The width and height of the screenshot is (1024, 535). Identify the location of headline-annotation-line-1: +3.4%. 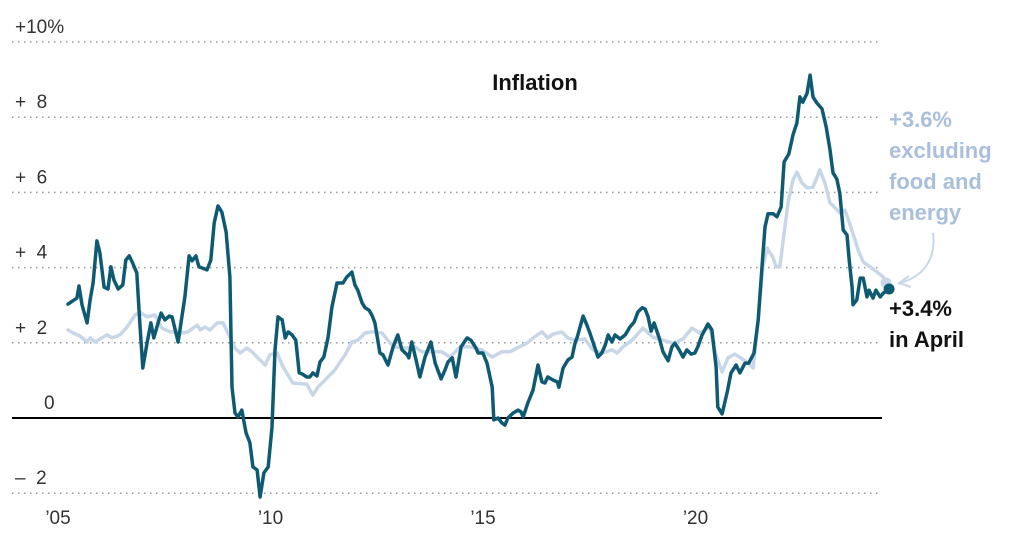
(920, 308).